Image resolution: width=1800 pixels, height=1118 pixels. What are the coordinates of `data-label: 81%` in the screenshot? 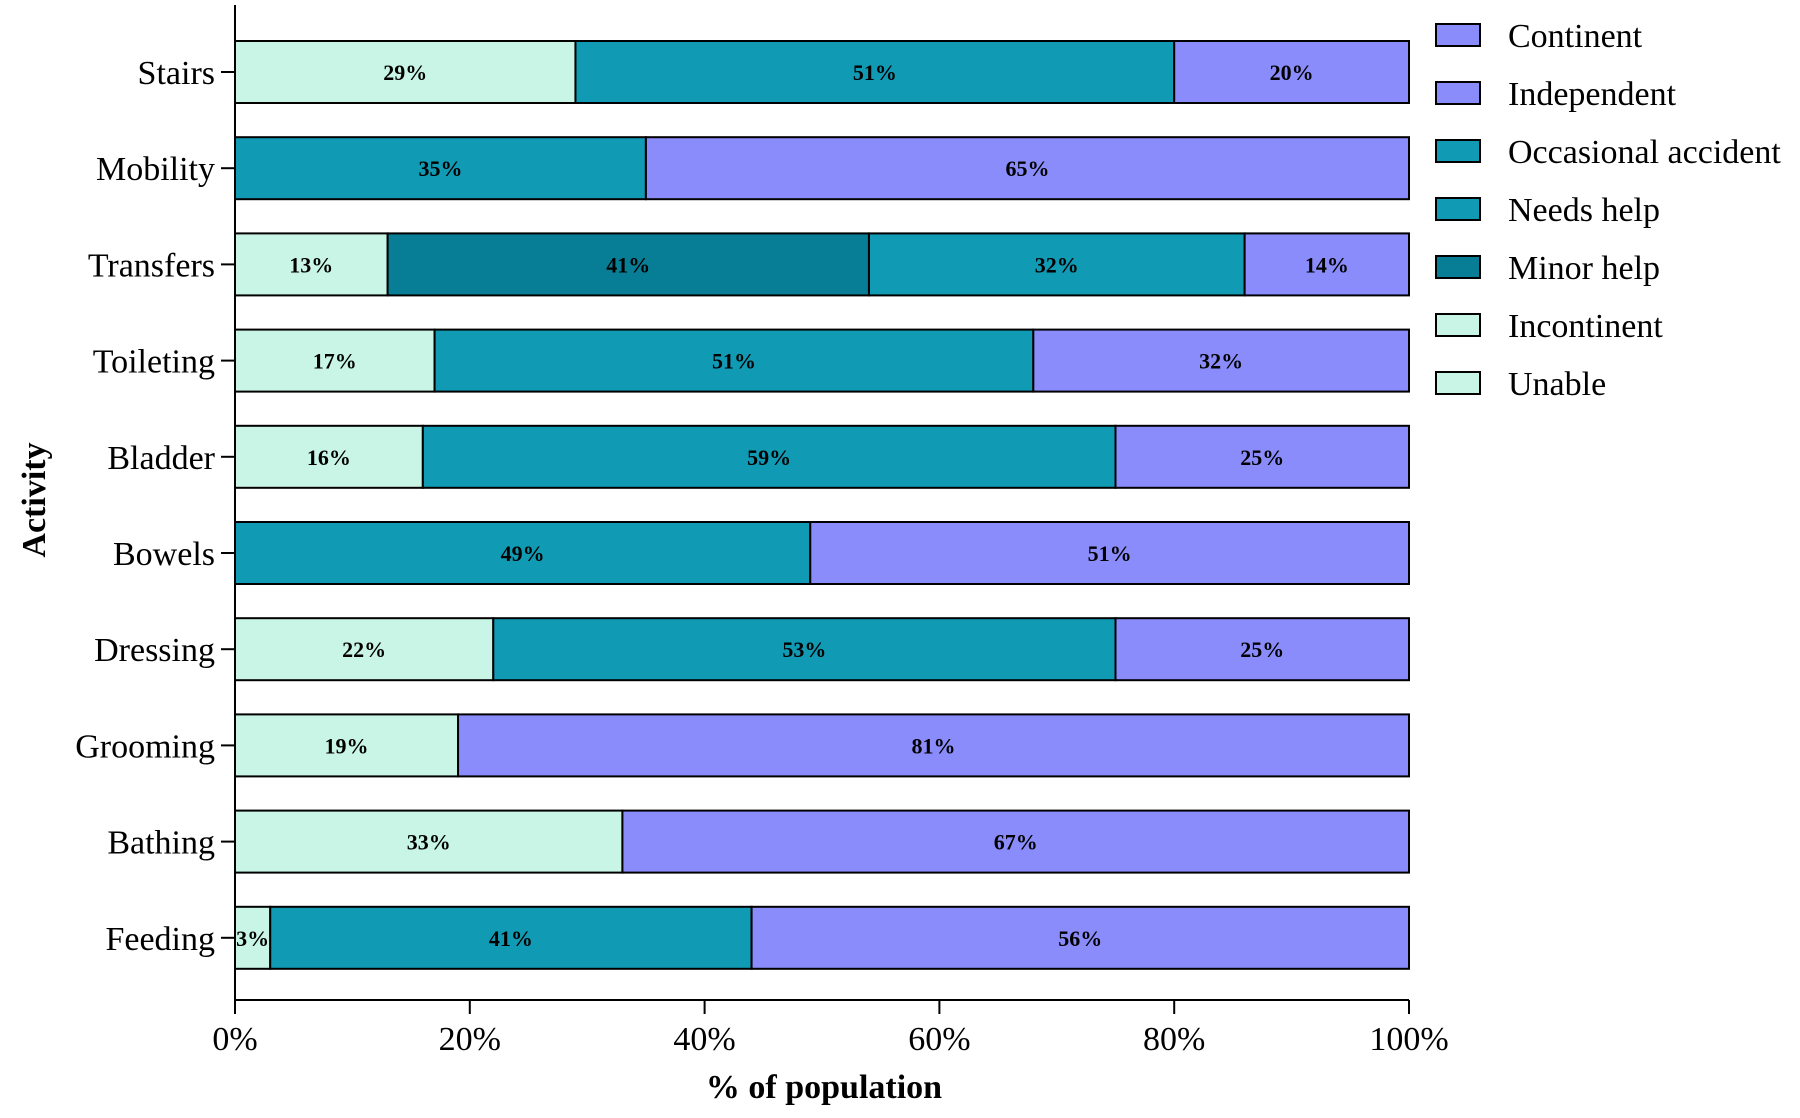 It's located at (934, 745).